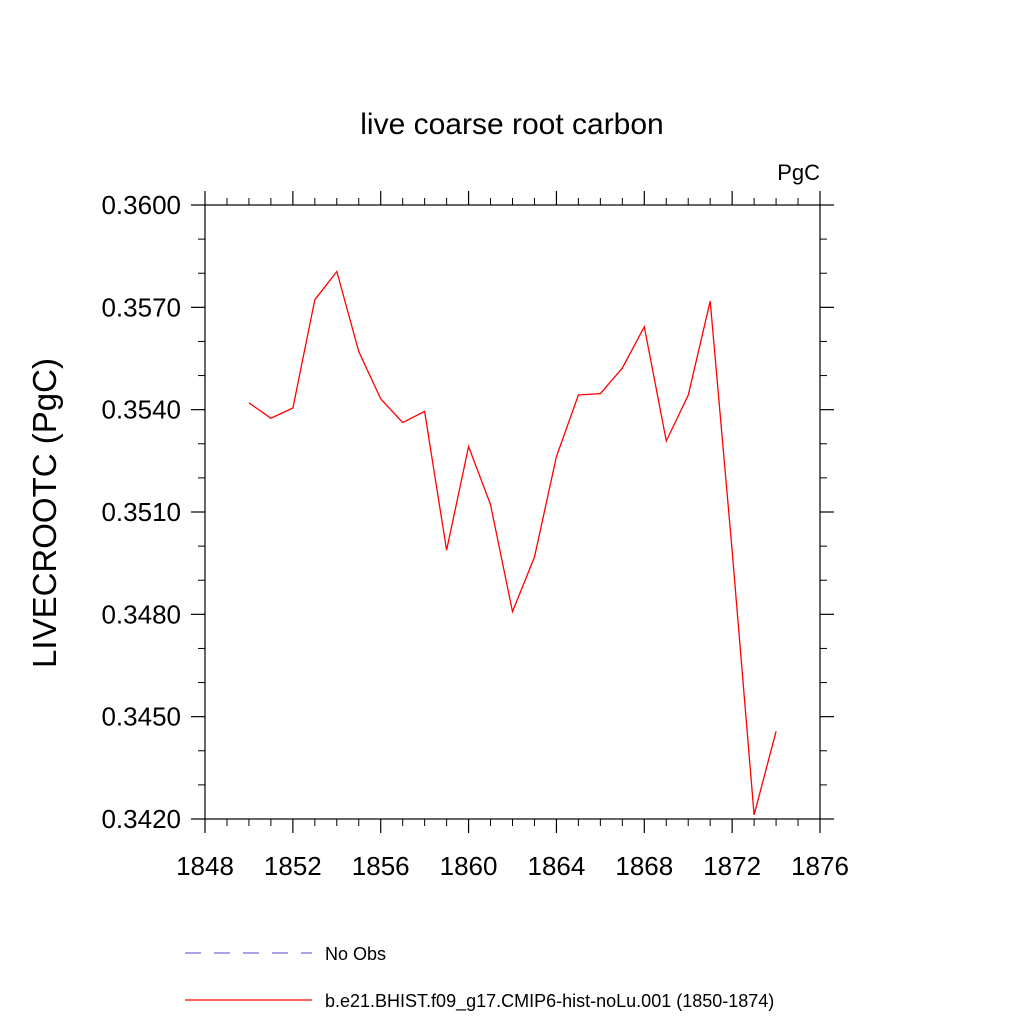  I want to click on y-tick-label: 0.3450, so click(141, 717).